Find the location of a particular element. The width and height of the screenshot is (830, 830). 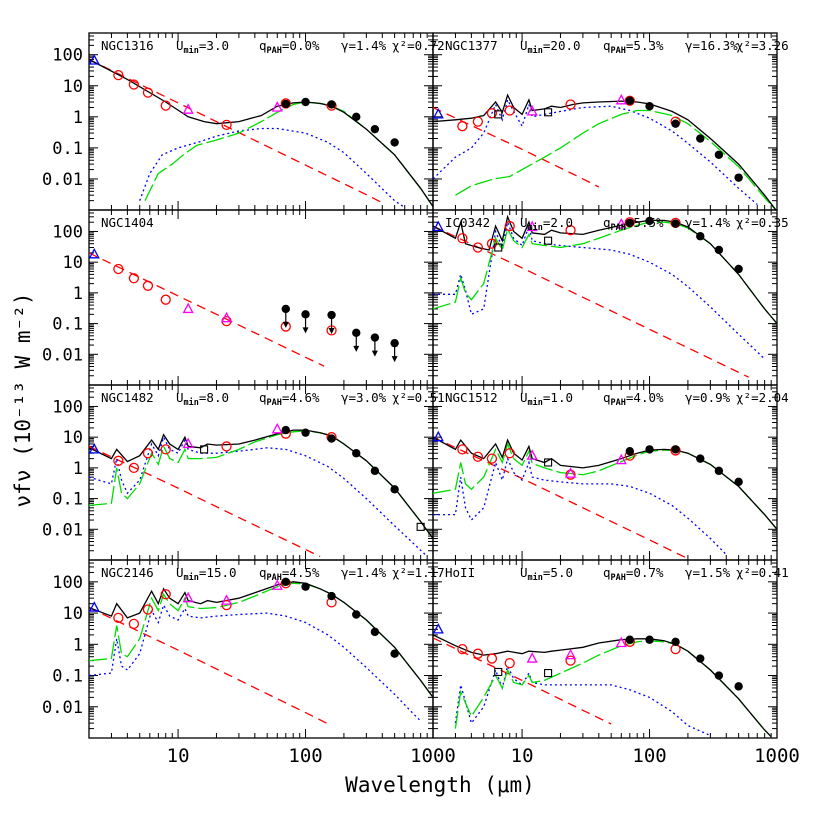

panel-param: Umin=8.0 is located at coordinates (202, 399).